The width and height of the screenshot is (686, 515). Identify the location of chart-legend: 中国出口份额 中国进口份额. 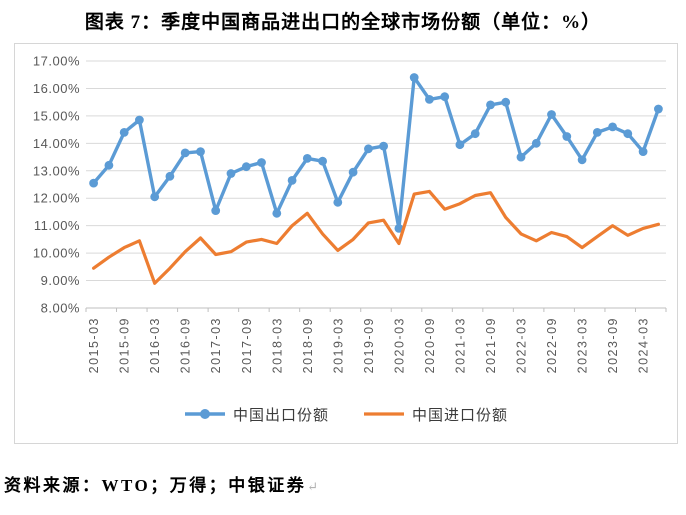
(346, 414).